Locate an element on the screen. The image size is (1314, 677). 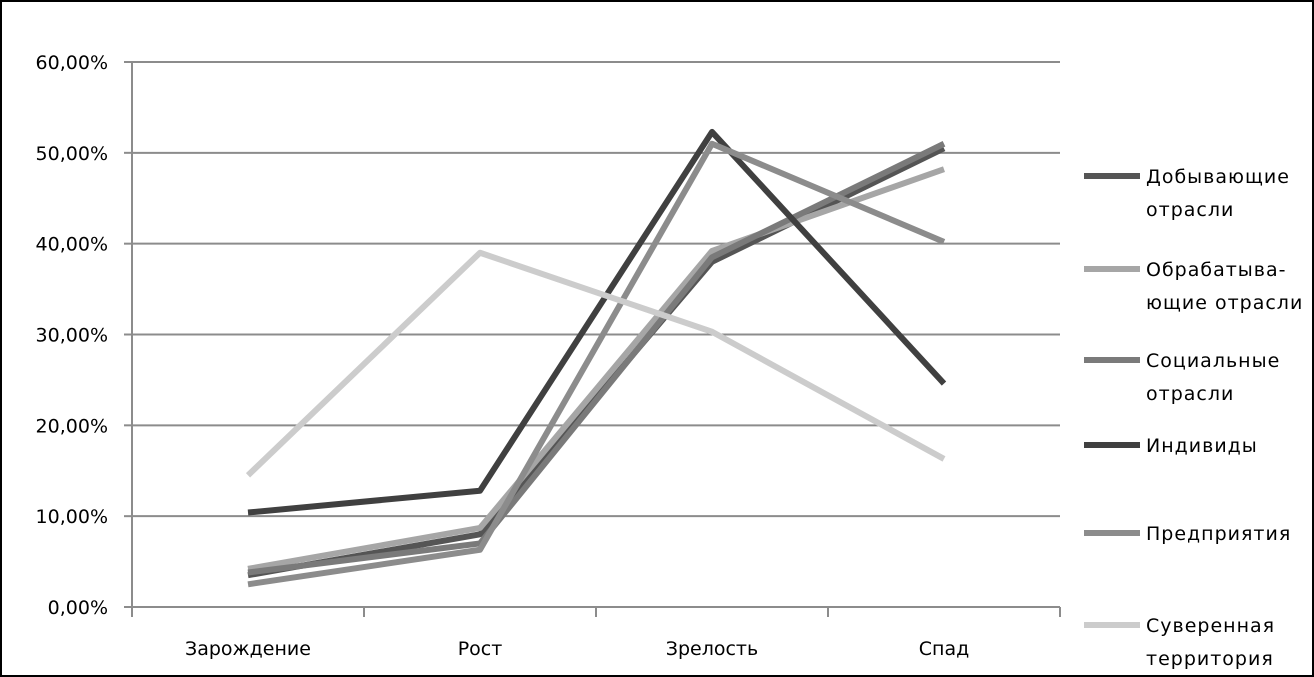
x-tick-label: Спад is located at coordinates (944, 649).